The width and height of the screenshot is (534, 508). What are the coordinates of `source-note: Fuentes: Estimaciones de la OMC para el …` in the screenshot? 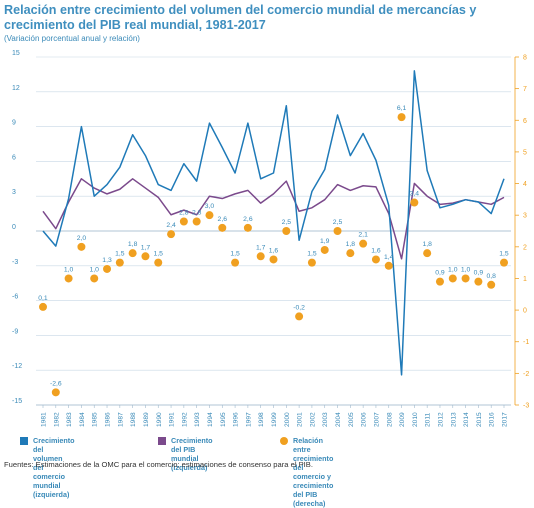 It's located at (158, 464).